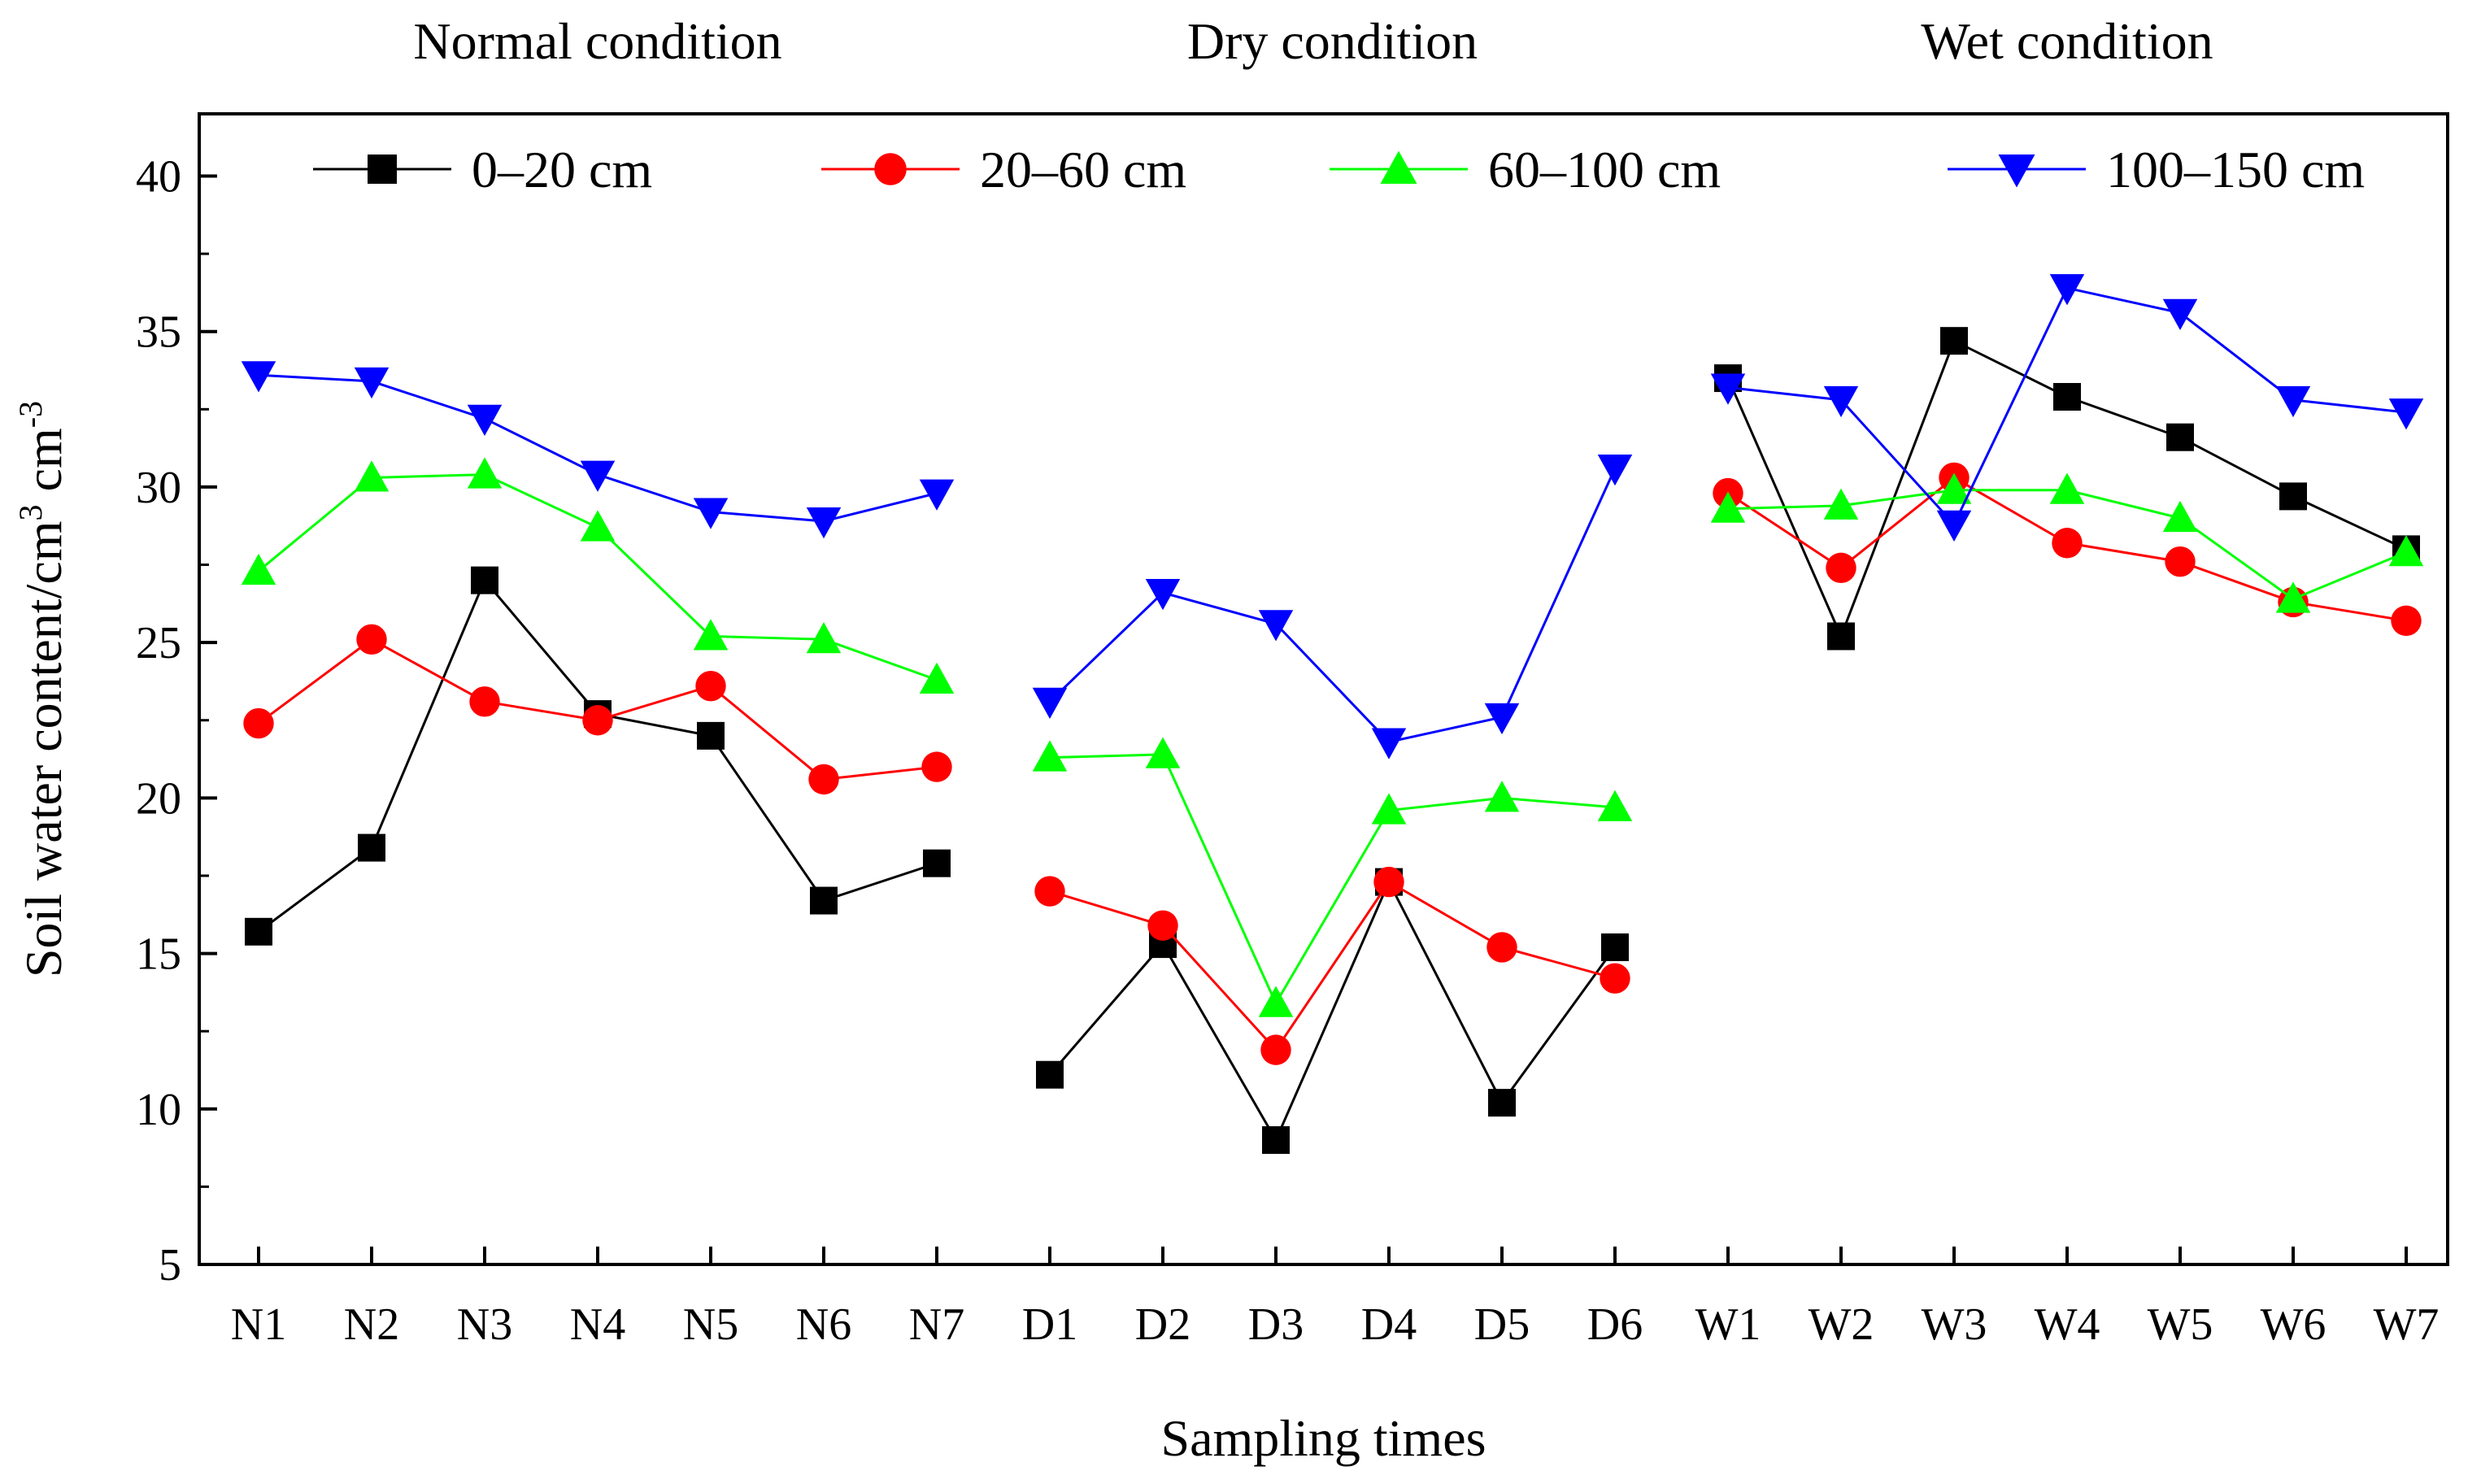 This screenshot has width=2481, height=1484. What do you see at coordinates (1389, 1324) in the screenshot?
I see `x-tick-label: D4` at bounding box center [1389, 1324].